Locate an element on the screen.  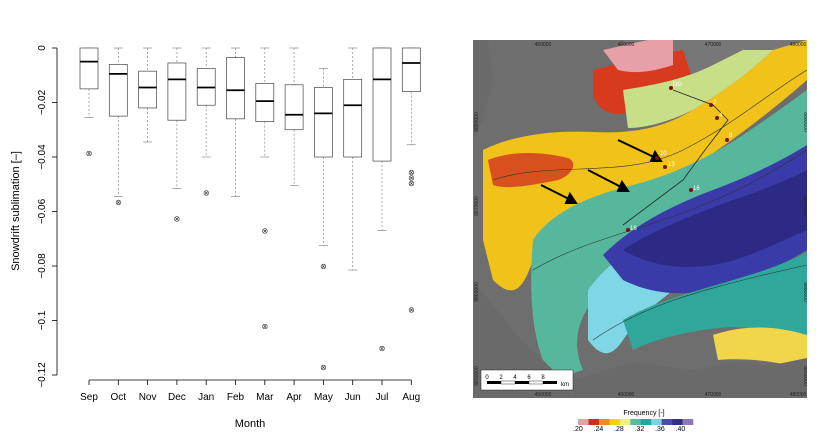
map-x-tick-label: 450000 is located at coordinates (543, 45).